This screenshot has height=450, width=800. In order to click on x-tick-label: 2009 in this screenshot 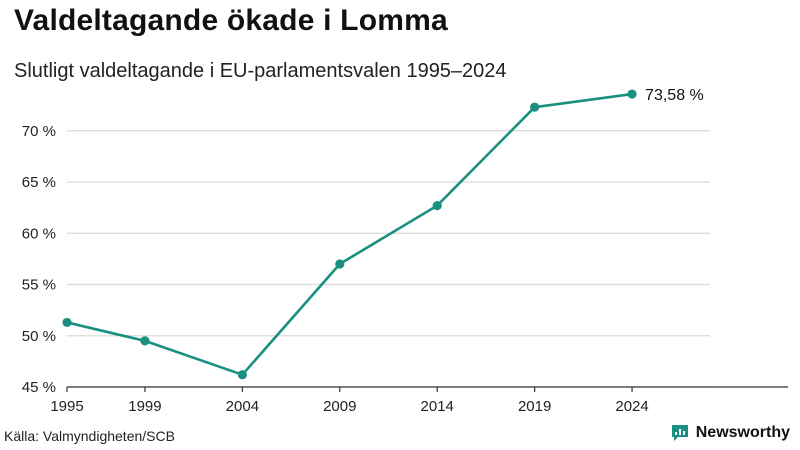, I will do `click(339, 406)`.